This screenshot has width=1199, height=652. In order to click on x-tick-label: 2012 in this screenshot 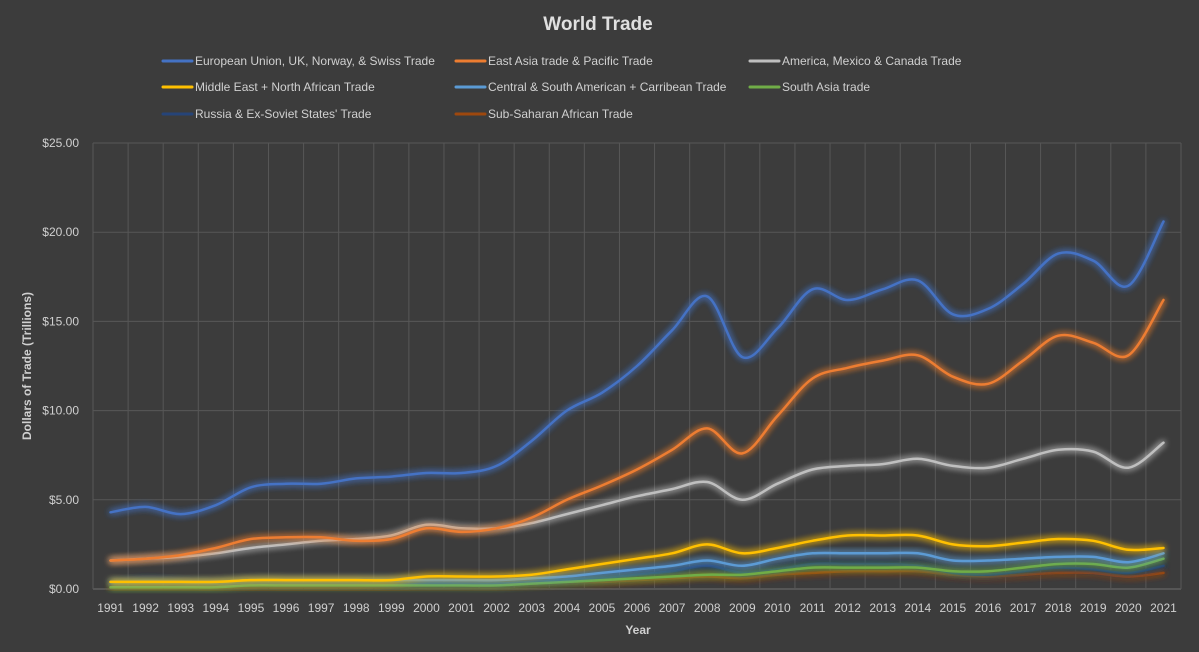, I will do `click(847, 608)`.